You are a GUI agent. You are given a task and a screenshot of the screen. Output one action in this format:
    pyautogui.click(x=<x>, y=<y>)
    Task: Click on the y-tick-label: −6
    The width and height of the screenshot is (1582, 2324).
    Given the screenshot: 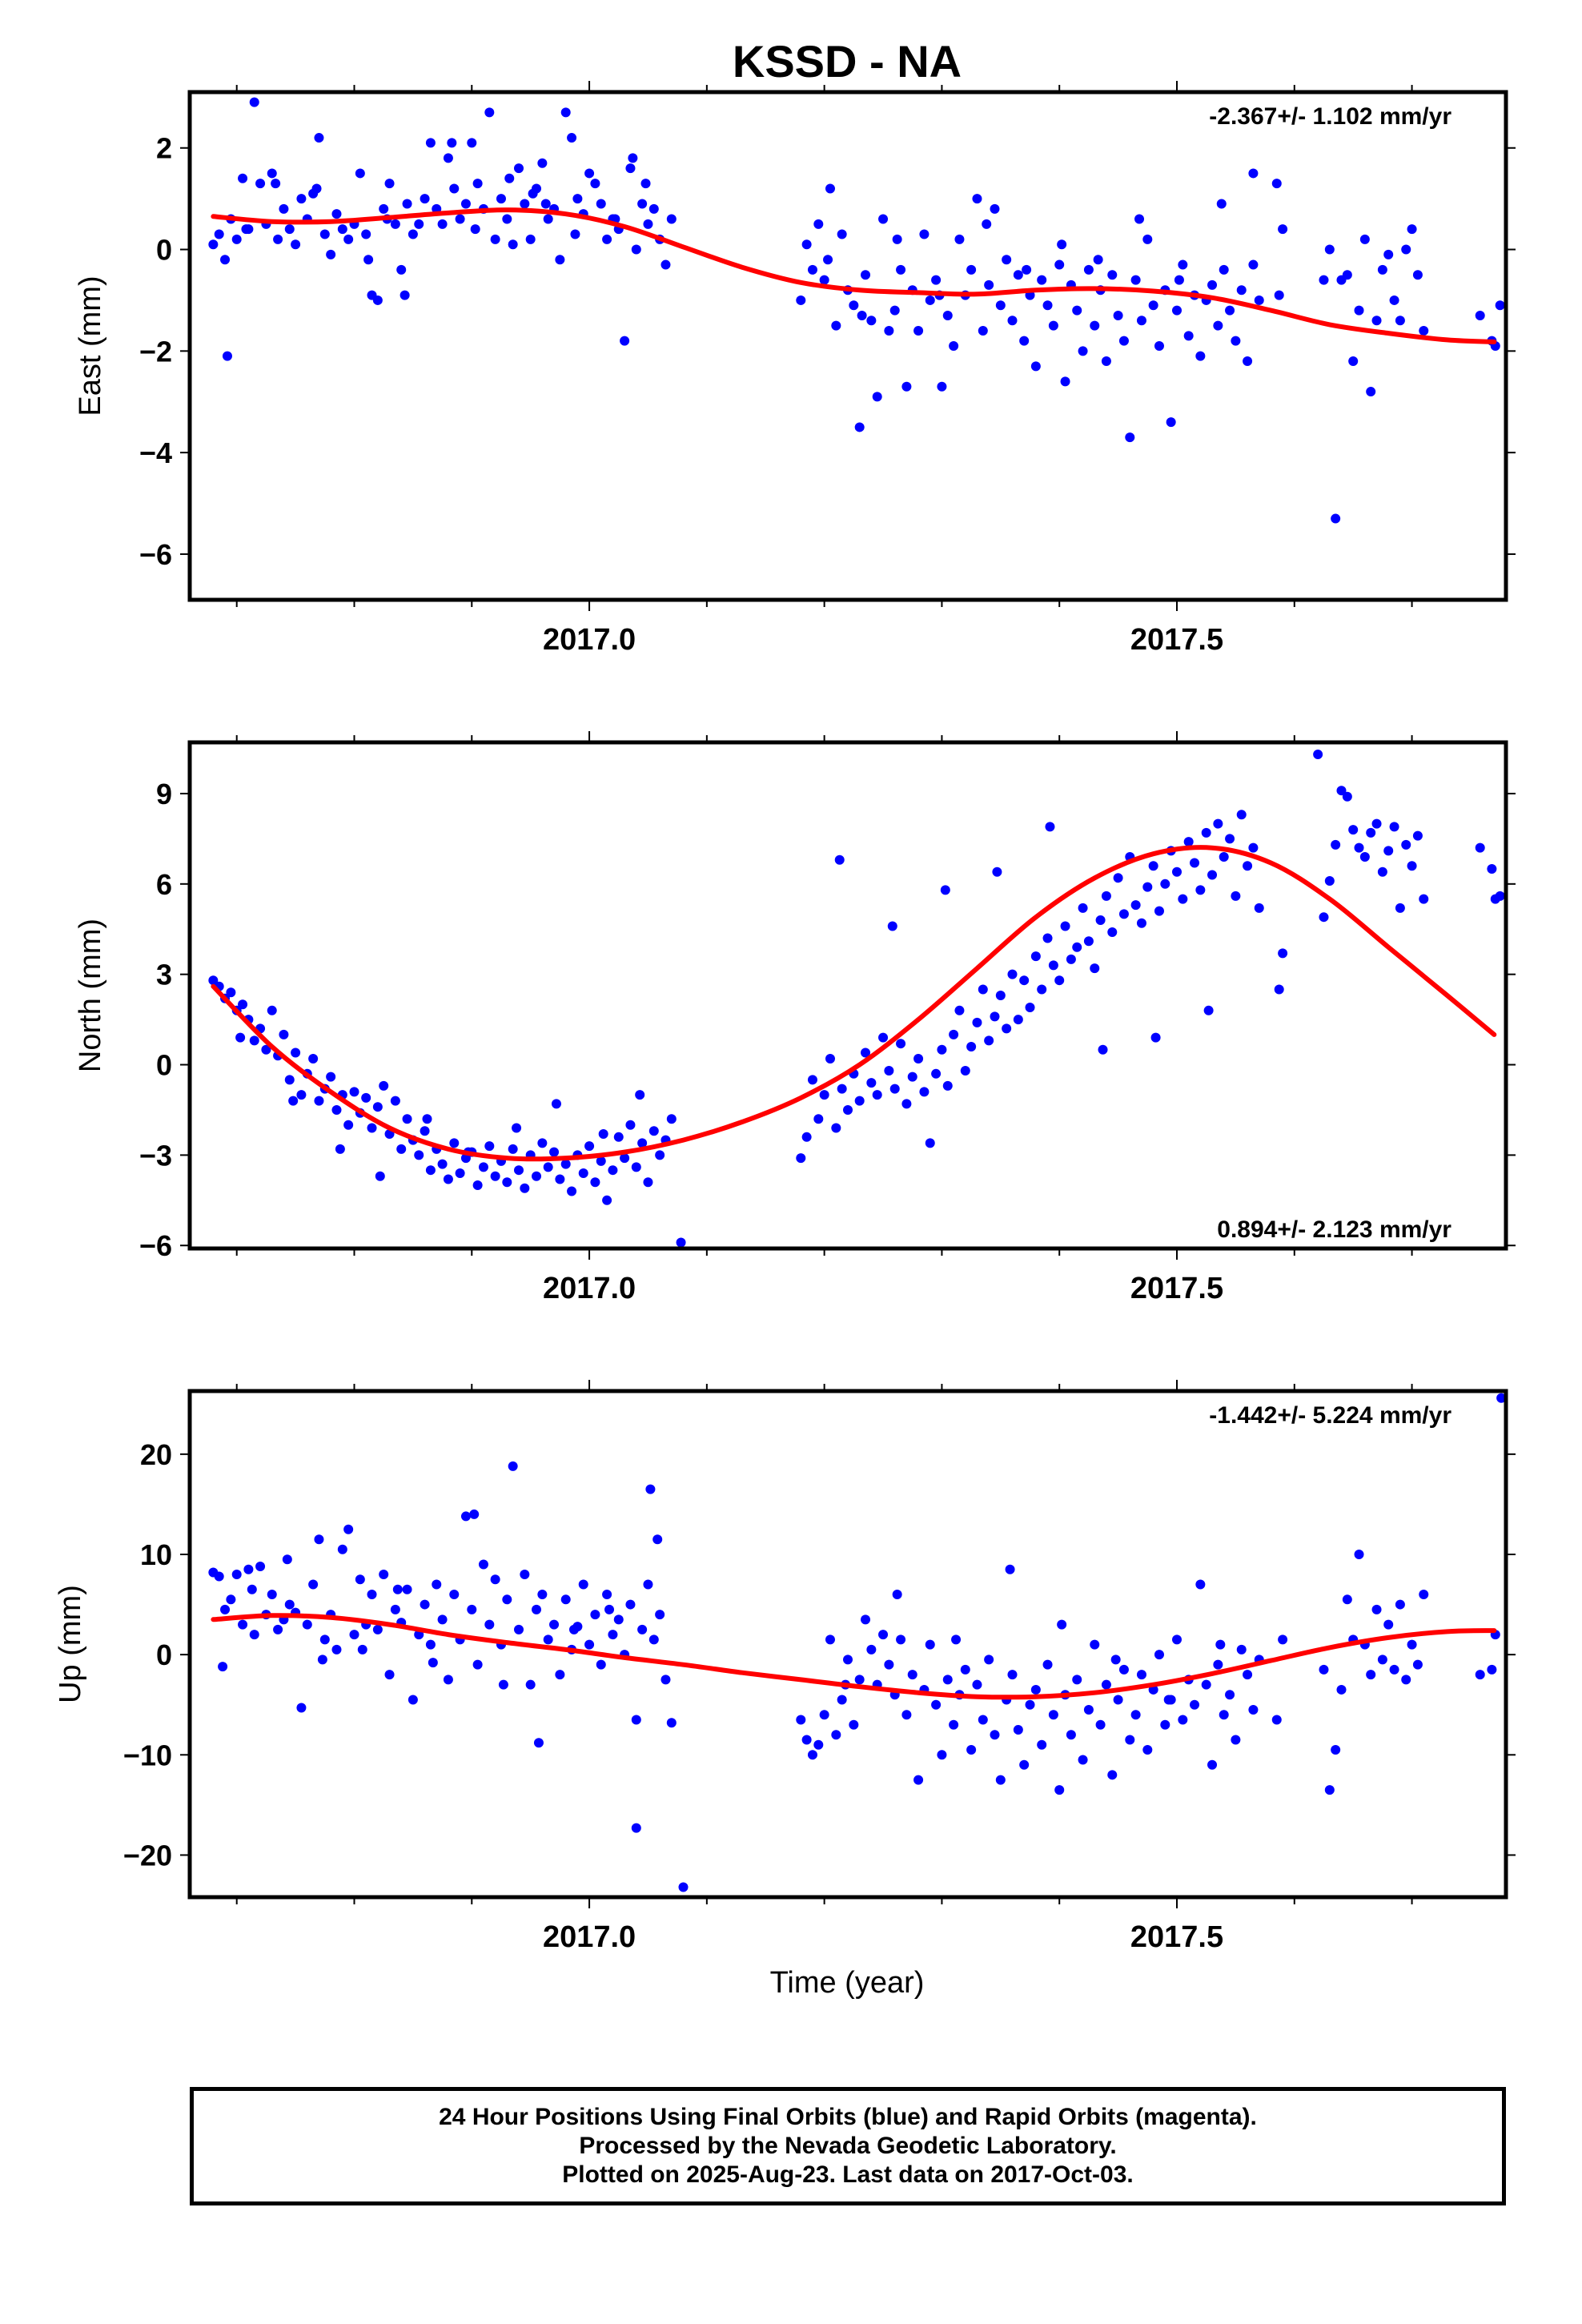 What is the action you would take?
    pyautogui.click(x=155, y=554)
    